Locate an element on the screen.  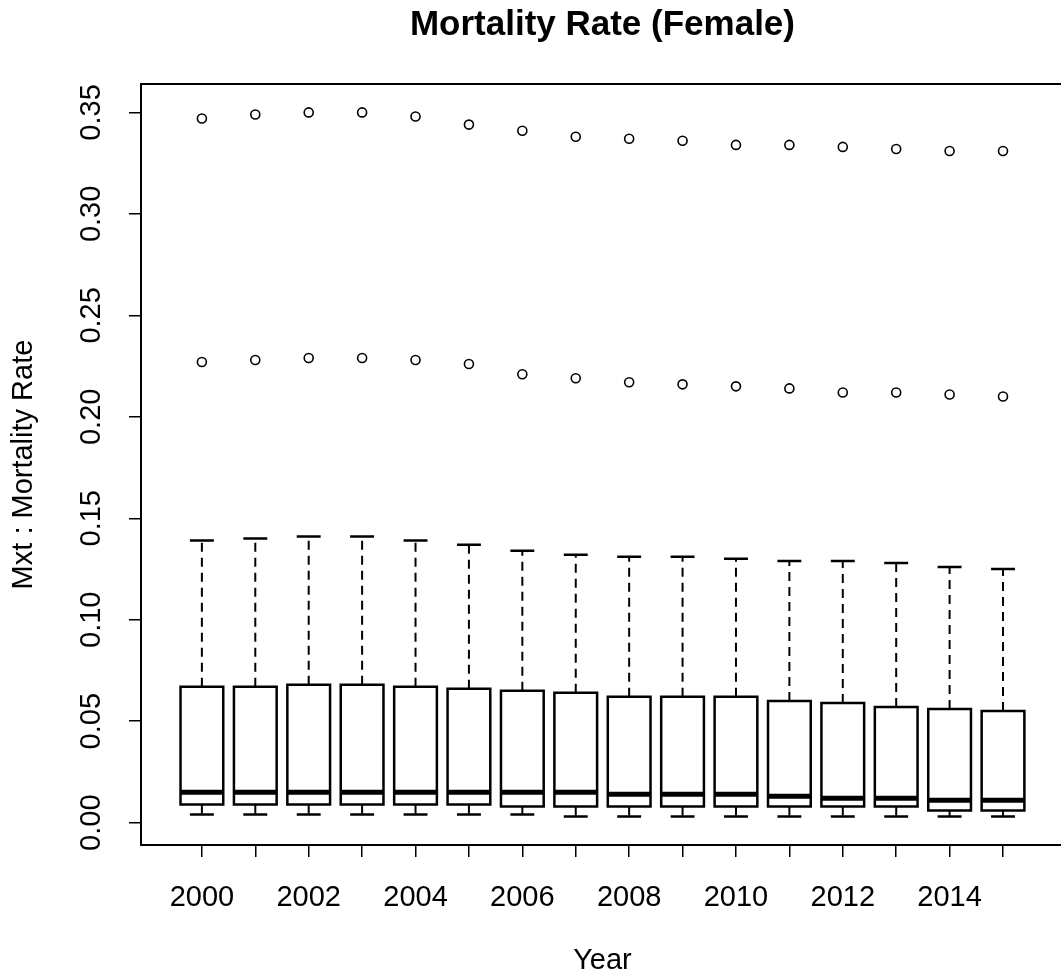
y-tick-label: 0.00 is located at coordinates (89, 822).